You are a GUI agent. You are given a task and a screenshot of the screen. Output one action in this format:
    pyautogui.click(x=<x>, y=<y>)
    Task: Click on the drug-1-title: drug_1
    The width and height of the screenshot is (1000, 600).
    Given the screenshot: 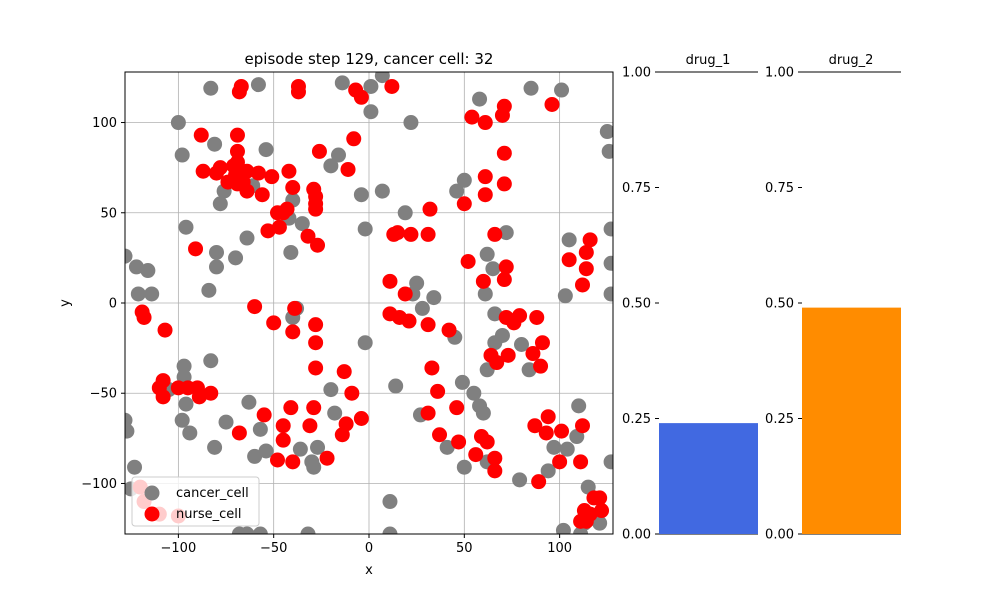 What is the action you would take?
    pyautogui.click(x=708, y=60)
    